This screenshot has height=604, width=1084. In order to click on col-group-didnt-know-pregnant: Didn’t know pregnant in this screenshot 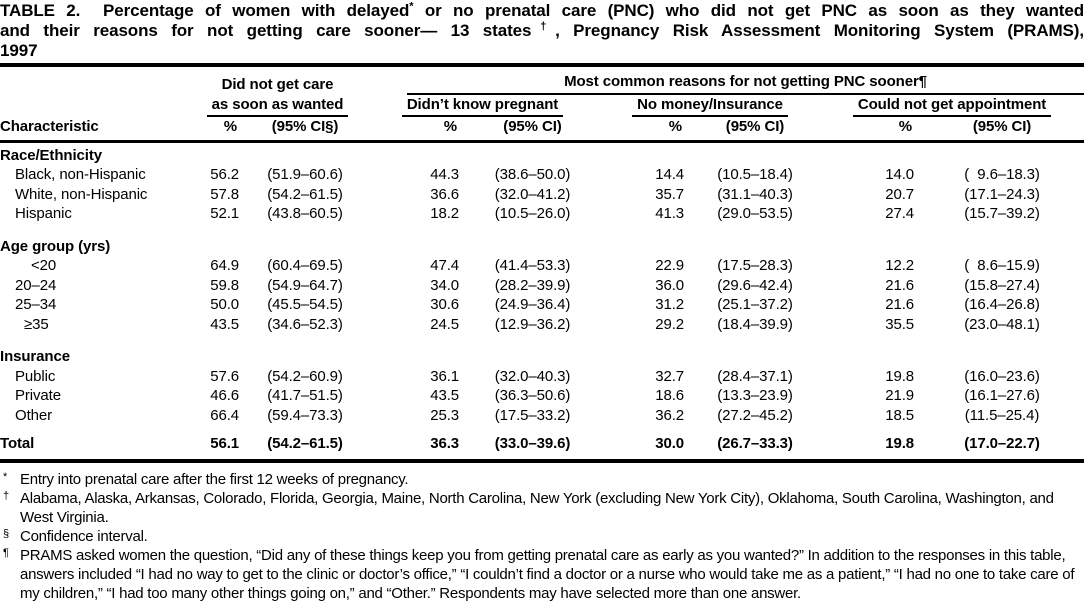, I will do `click(482, 106)`.